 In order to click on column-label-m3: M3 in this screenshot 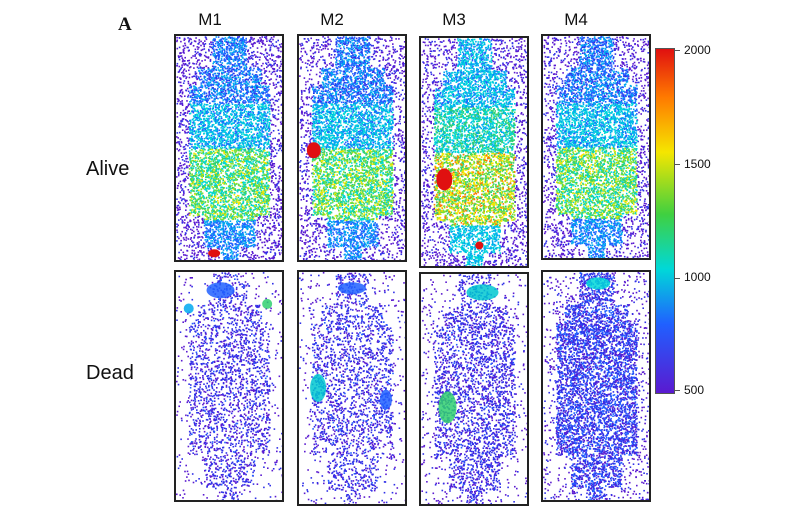, I will do `click(454, 20)`.